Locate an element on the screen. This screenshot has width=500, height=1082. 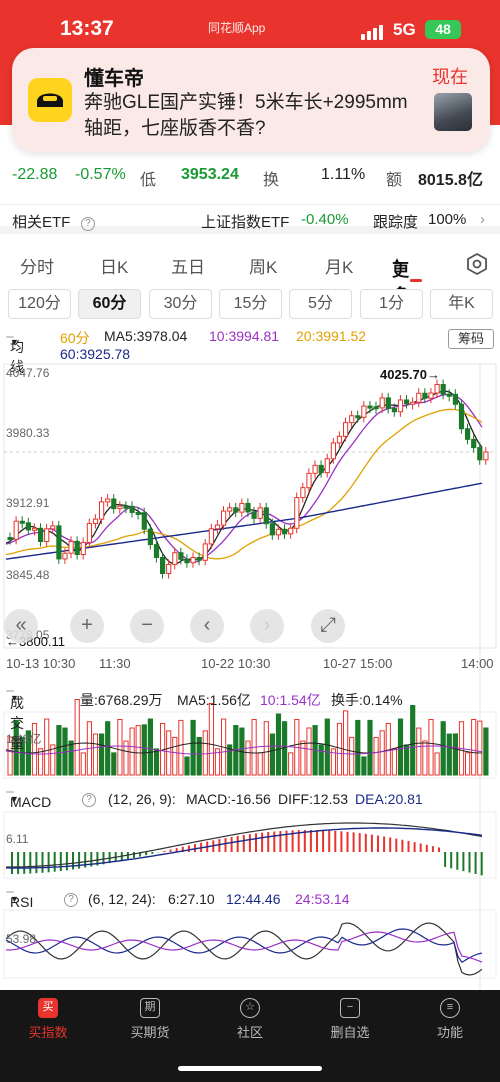
rsi-indicator-dropdown: RSI ▼ is located at coordinates (19, 900).